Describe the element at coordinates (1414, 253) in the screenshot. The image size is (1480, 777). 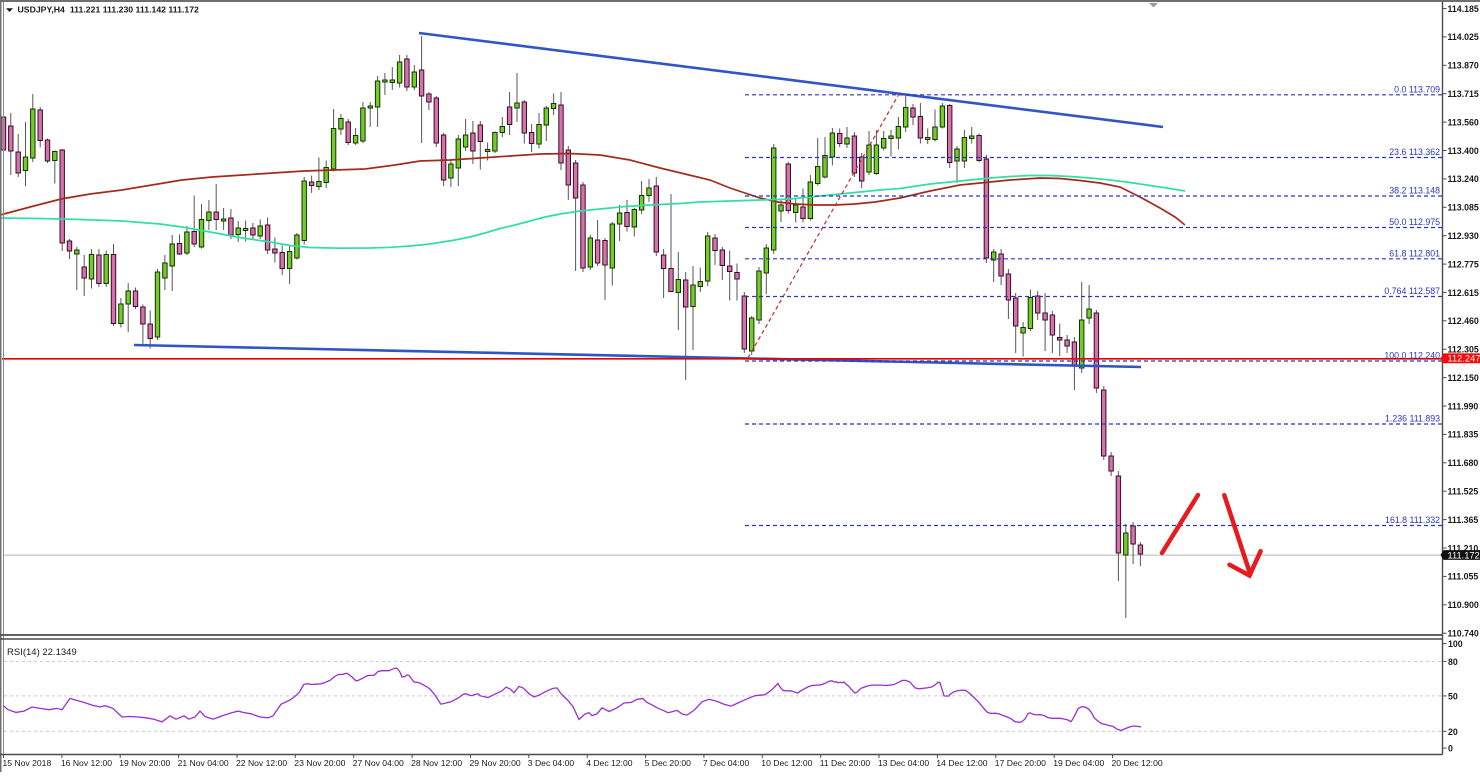
I see `svg-text: 61.8 112.801` at that location.